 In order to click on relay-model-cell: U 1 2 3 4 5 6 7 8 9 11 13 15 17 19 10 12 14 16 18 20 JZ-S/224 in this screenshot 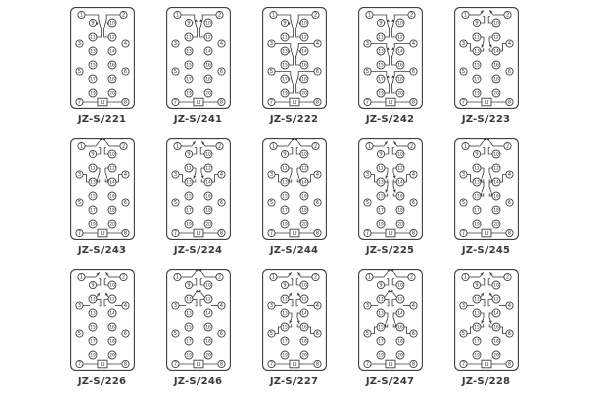, I will do `click(198, 203)`.